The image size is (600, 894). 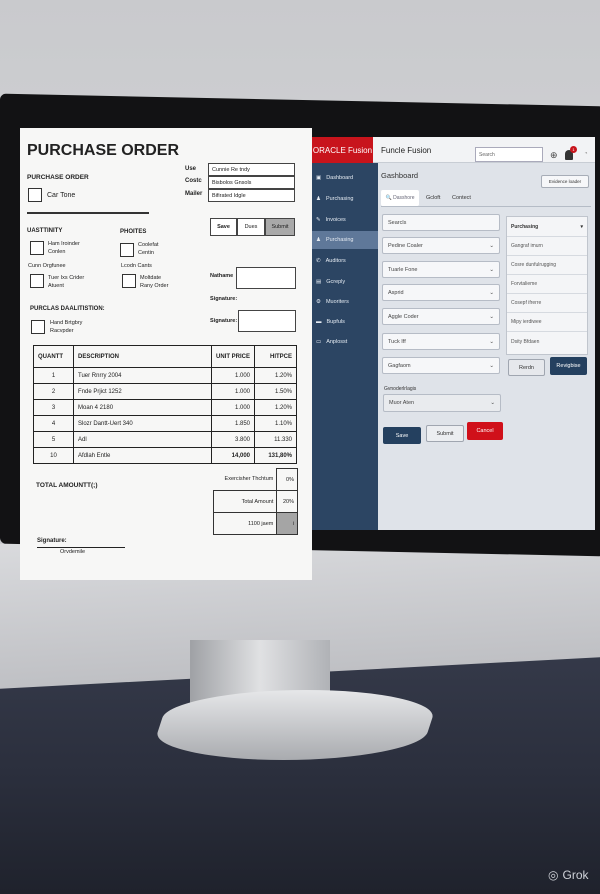 I want to click on cell: Tuer Rnrry 2004, so click(x=142, y=375).